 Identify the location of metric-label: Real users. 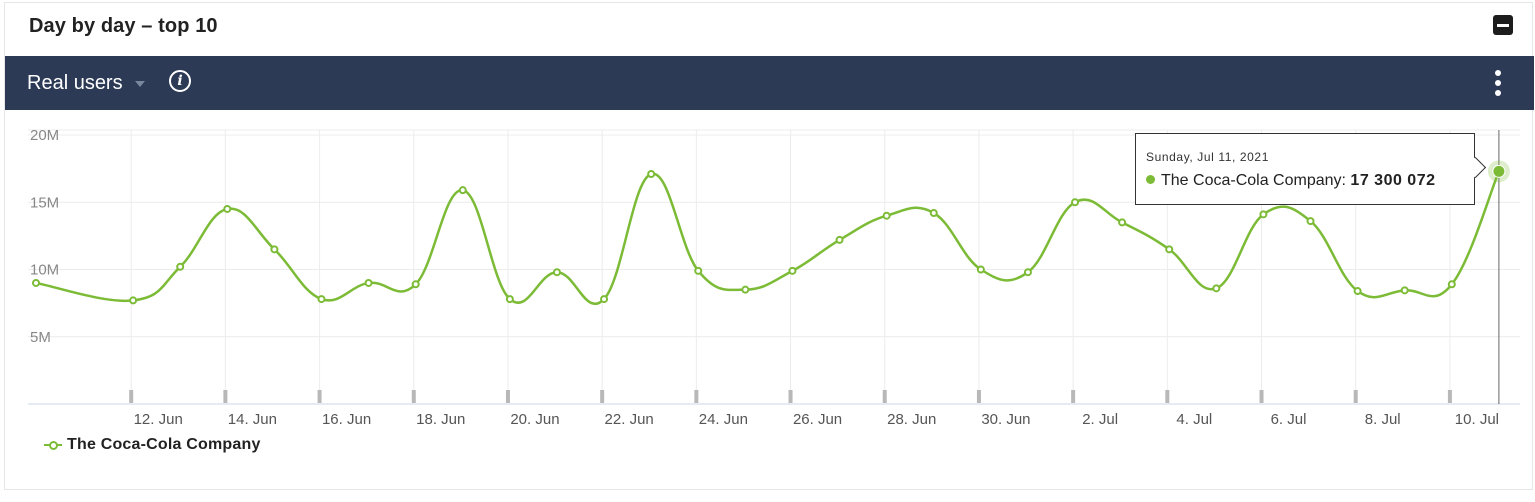
(75, 82).